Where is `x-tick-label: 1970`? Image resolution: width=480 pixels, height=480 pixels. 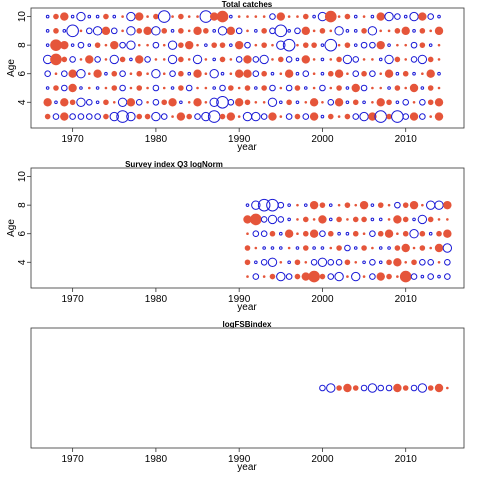
x-tick-label: 1970 is located at coordinates (73, 299).